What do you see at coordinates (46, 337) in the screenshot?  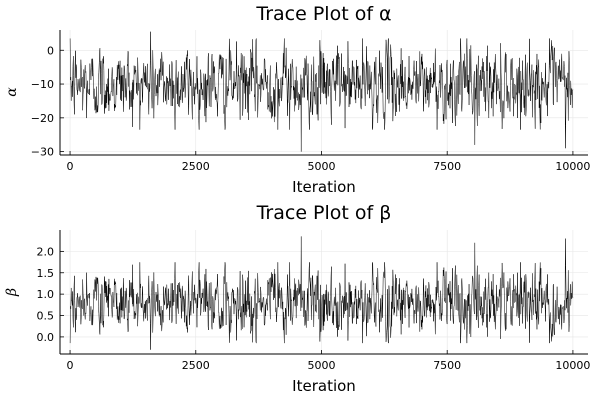 I see `beta-ytick-label: 0.0` at bounding box center [46, 337].